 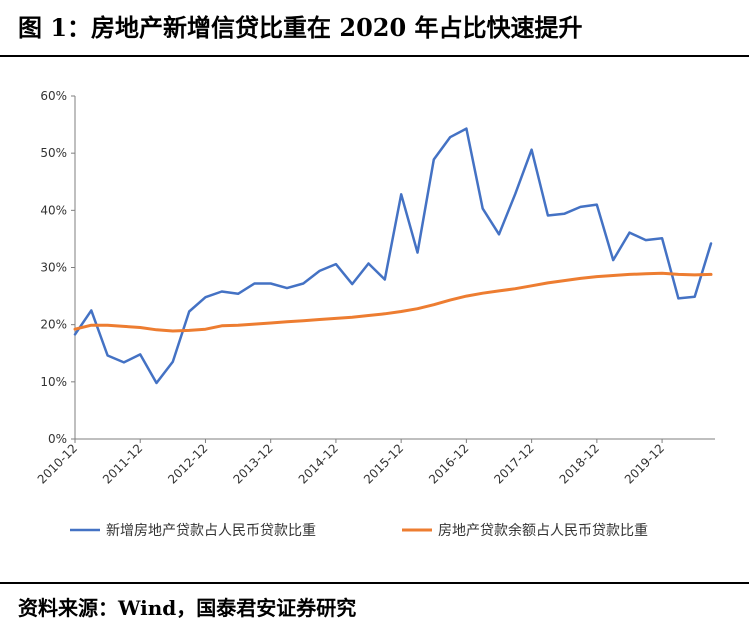 I want to click on source-note: 资料来源：Wind，国泰君安证券研究, so click(x=187, y=608).